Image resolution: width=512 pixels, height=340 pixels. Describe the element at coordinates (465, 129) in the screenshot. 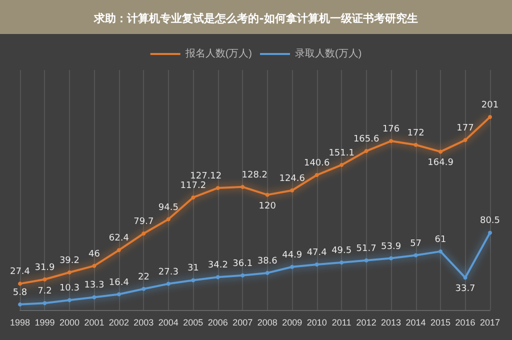

I see `data-label: 177` at that location.